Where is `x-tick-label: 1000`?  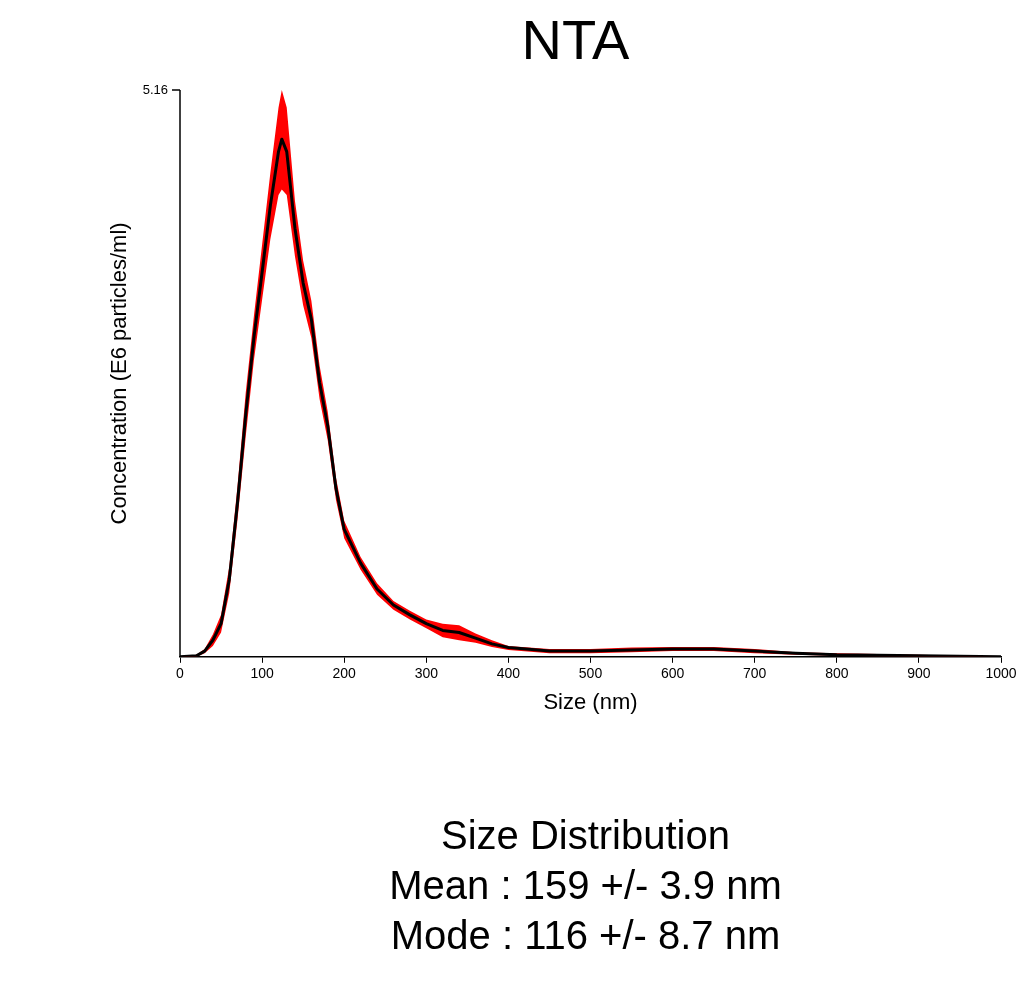
x-tick-label: 1000 is located at coordinates (1001, 673).